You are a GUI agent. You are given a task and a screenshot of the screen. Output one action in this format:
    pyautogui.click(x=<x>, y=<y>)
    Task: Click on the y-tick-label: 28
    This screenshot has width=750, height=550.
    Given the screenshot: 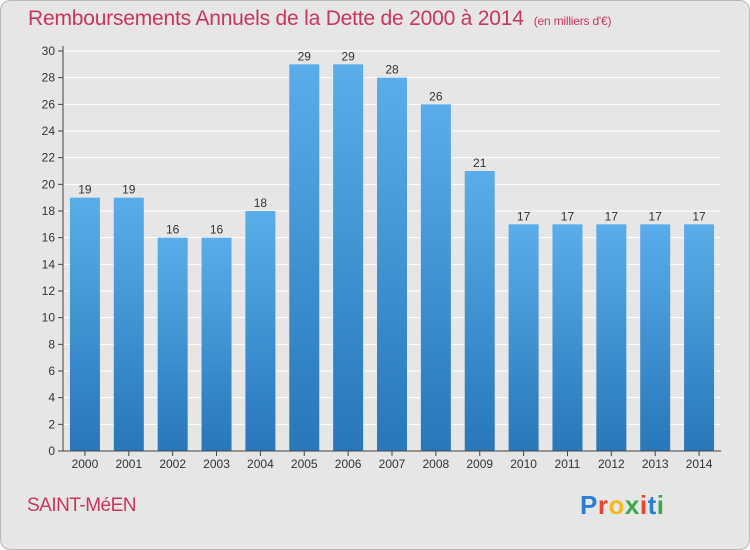 What is the action you would take?
    pyautogui.click(x=49, y=78)
    